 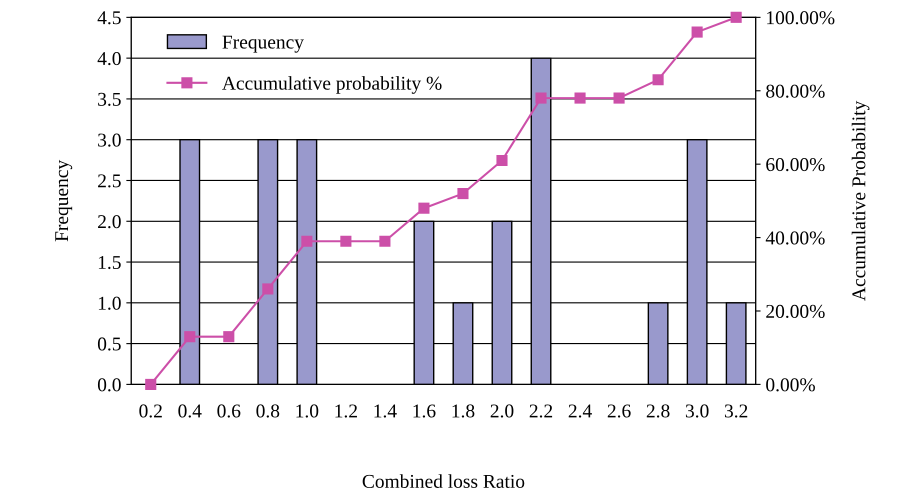 I want to click on x-tick-label: 3.0, so click(x=697, y=411).